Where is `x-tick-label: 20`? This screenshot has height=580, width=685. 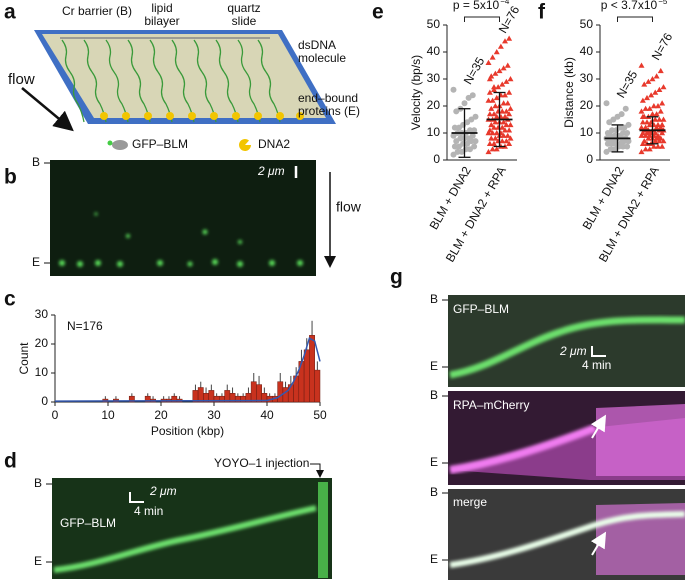
x-tick-label: 20 is located at coordinates (161, 415).